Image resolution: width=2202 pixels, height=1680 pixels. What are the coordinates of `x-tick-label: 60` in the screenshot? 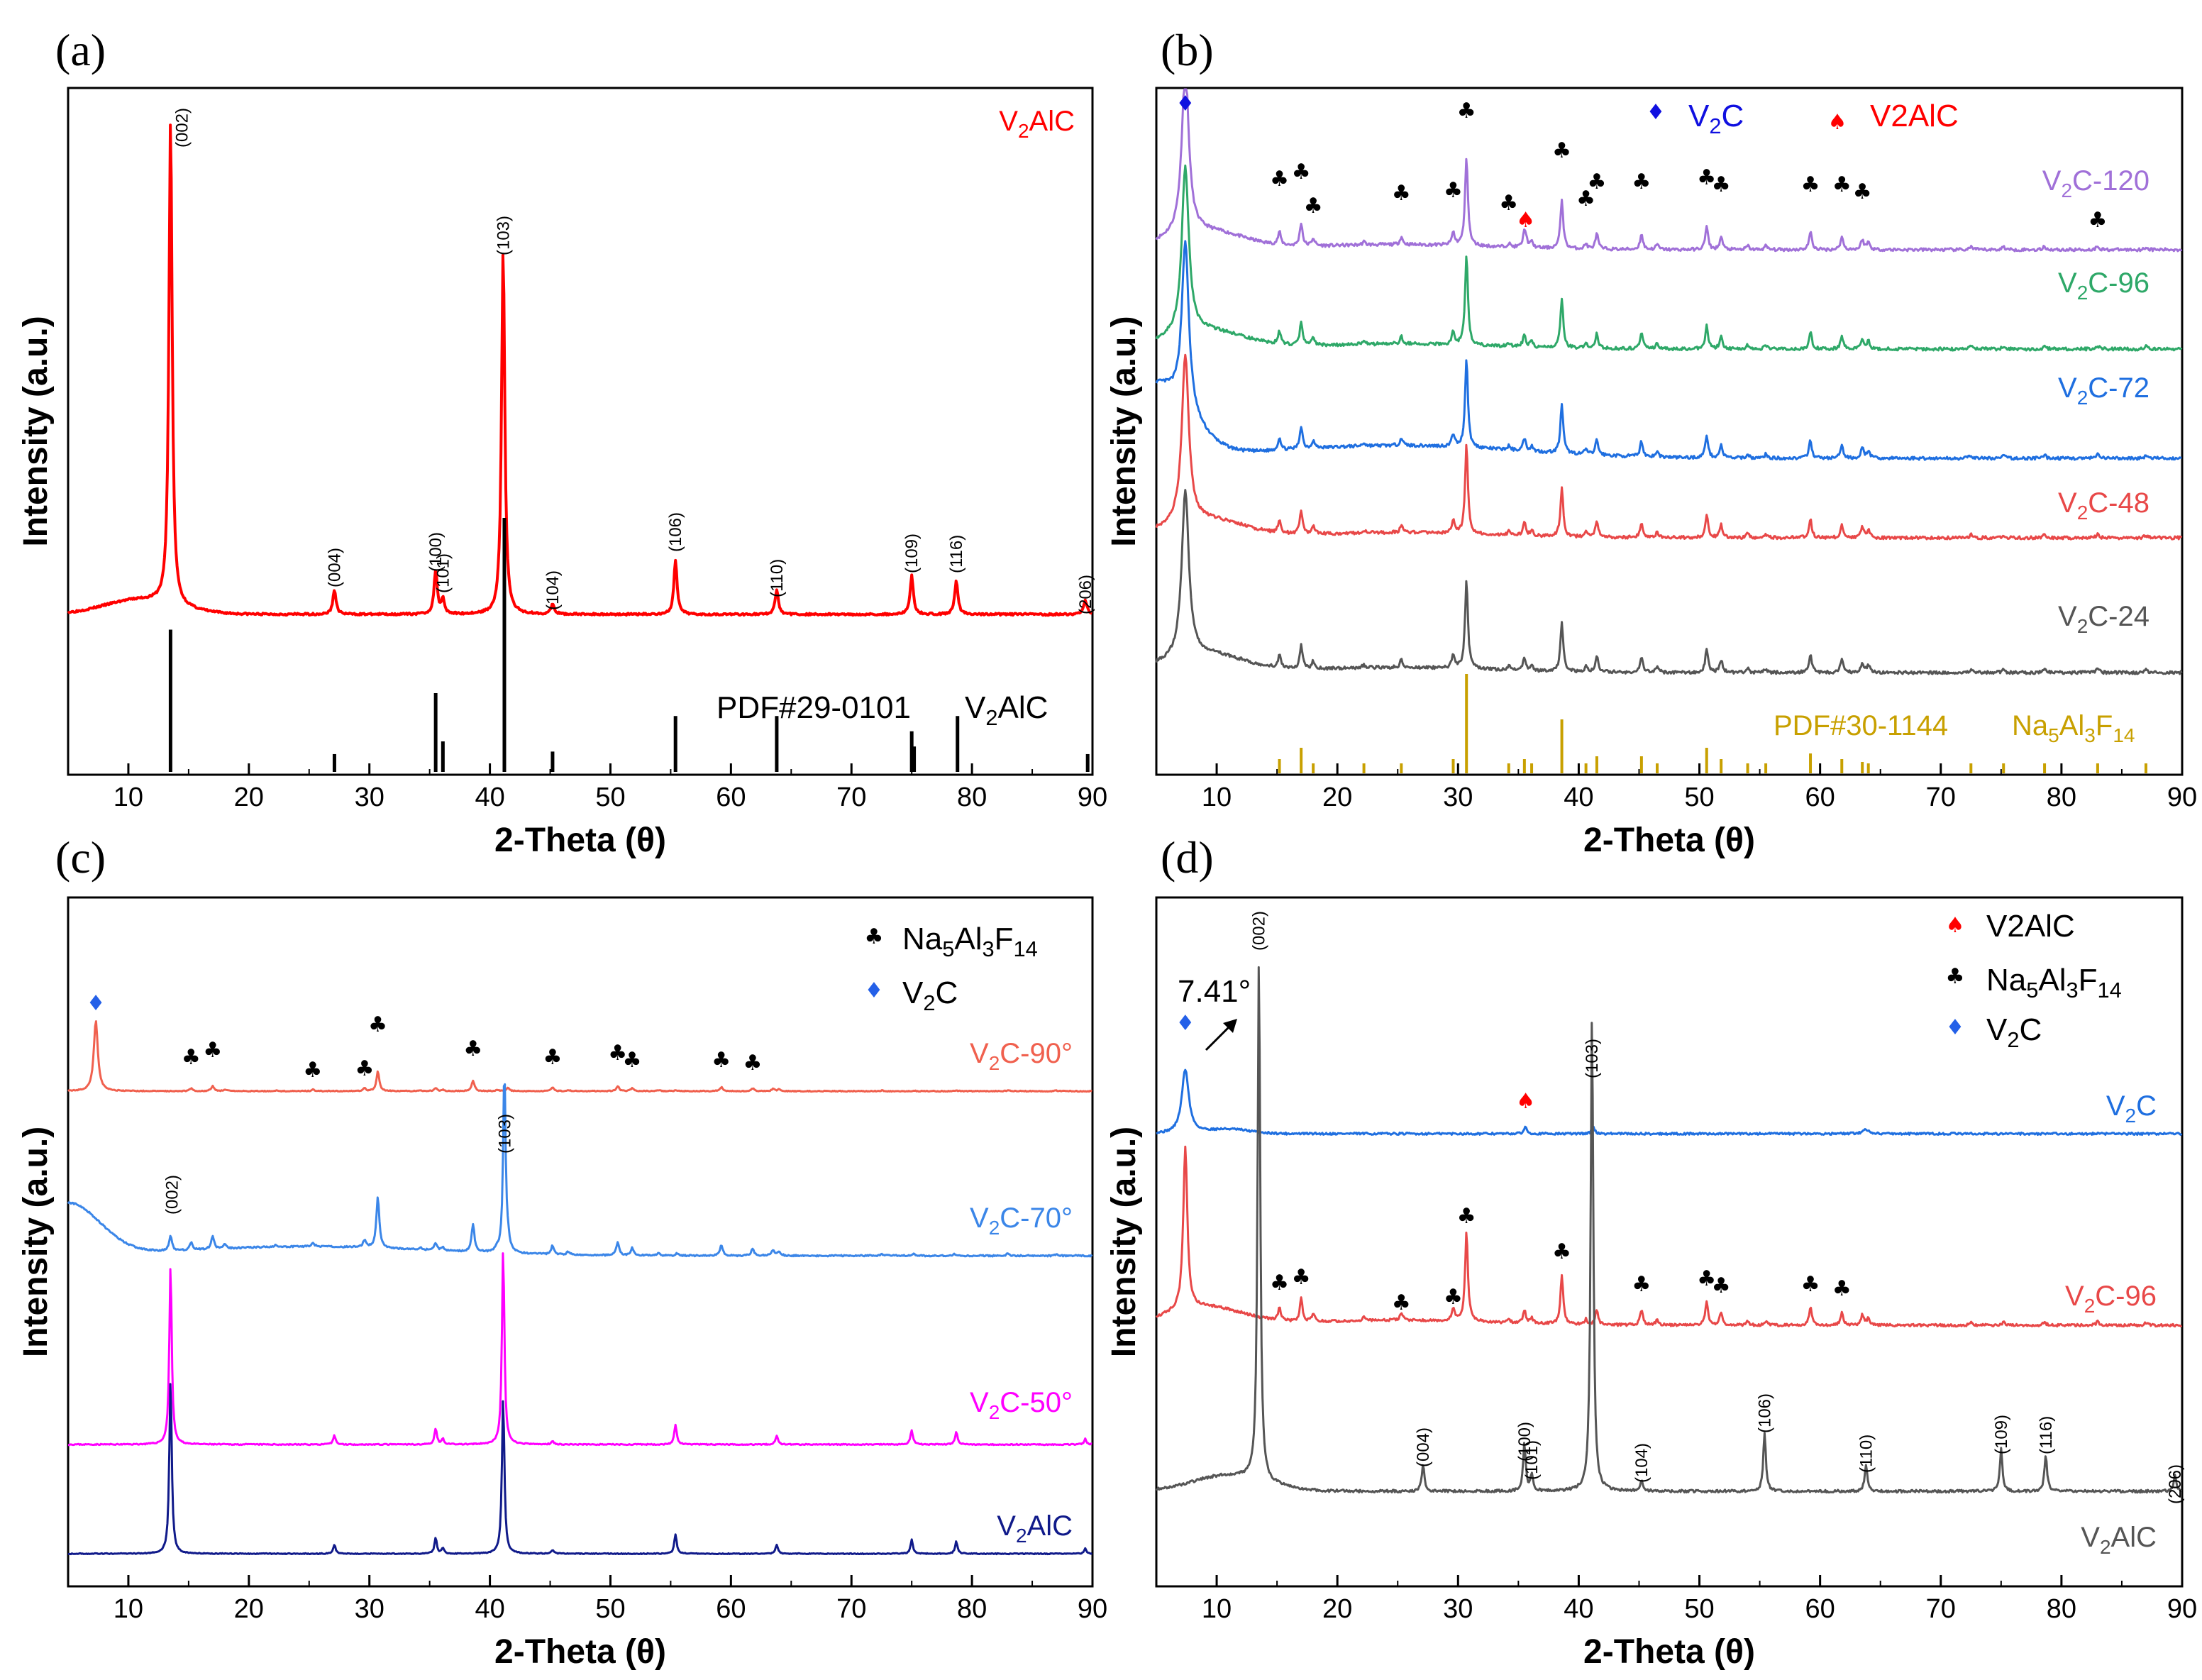 It's located at (1820, 797).